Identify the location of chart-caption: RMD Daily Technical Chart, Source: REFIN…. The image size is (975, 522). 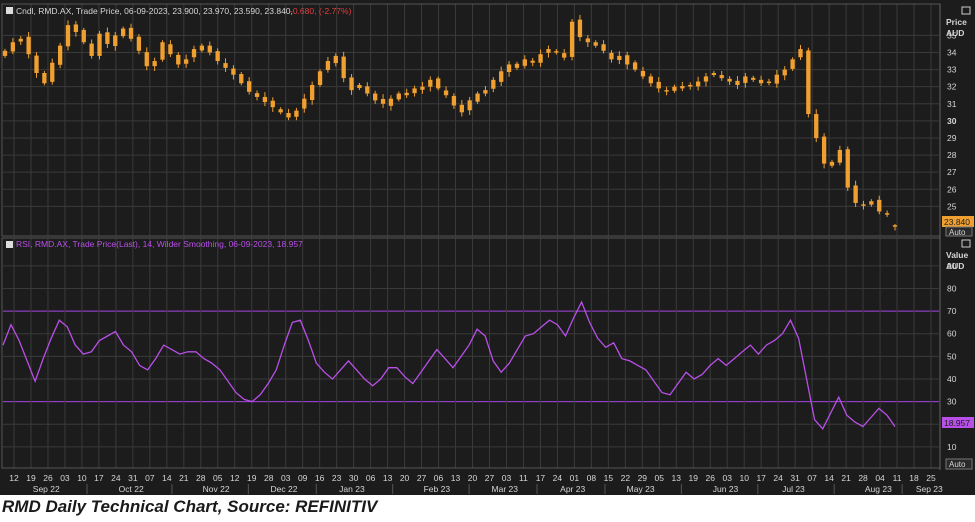
(190, 506).